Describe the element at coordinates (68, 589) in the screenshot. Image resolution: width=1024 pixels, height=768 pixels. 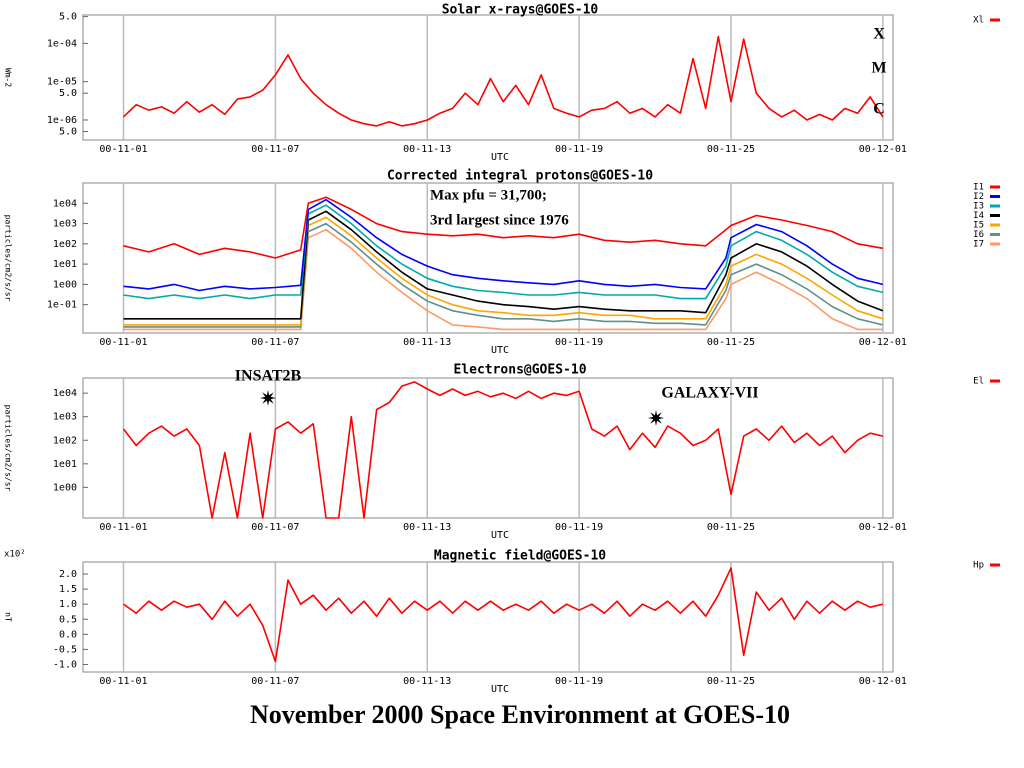
I see `y-tick-label: 1.5` at that location.